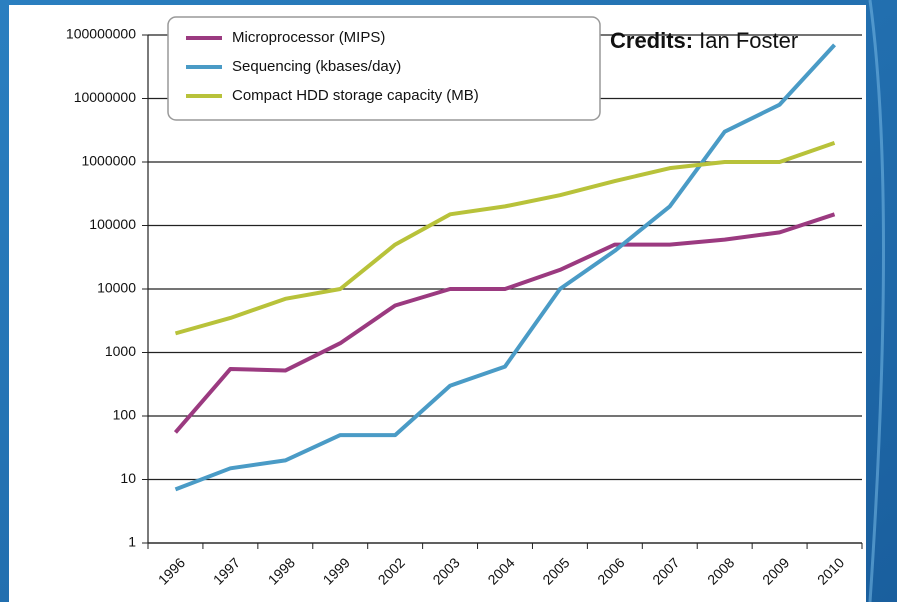 The height and width of the screenshot is (602, 897). What do you see at coordinates (105, 97) in the screenshot?
I see `y-tick-label: 10000000` at bounding box center [105, 97].